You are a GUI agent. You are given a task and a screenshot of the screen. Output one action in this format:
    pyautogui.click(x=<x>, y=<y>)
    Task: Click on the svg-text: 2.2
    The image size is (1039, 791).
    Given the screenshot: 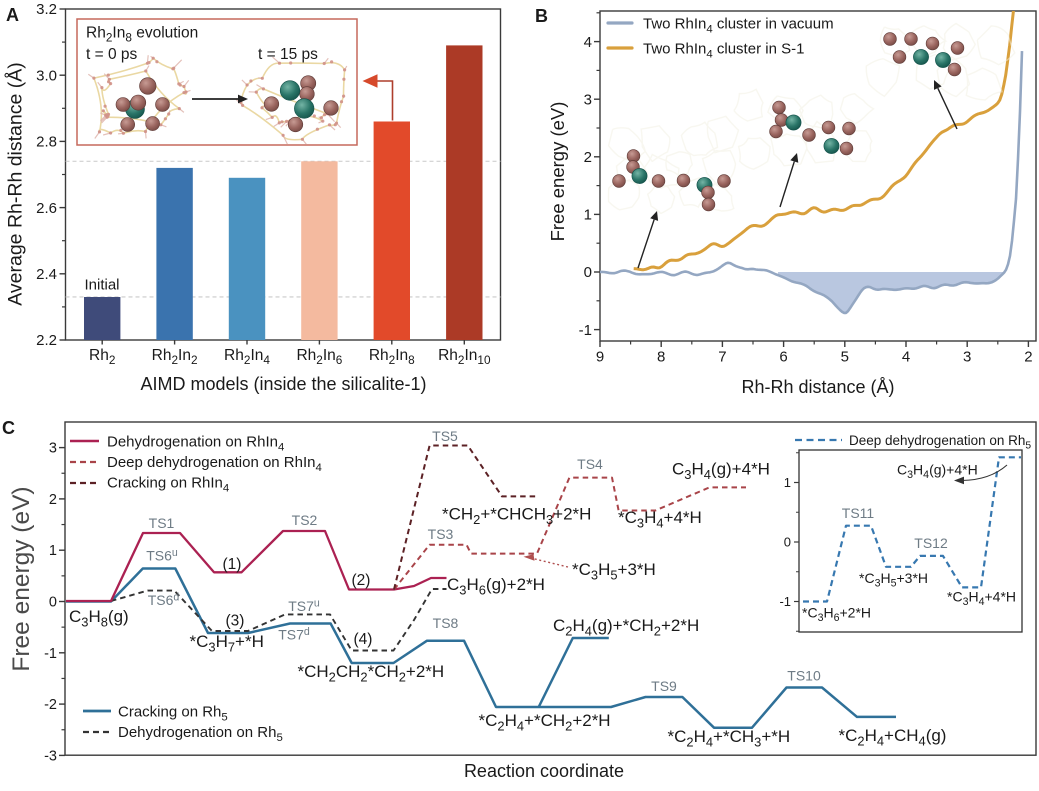 What is the action you would take?
    pyautogui.click(x=46, y=340)
    